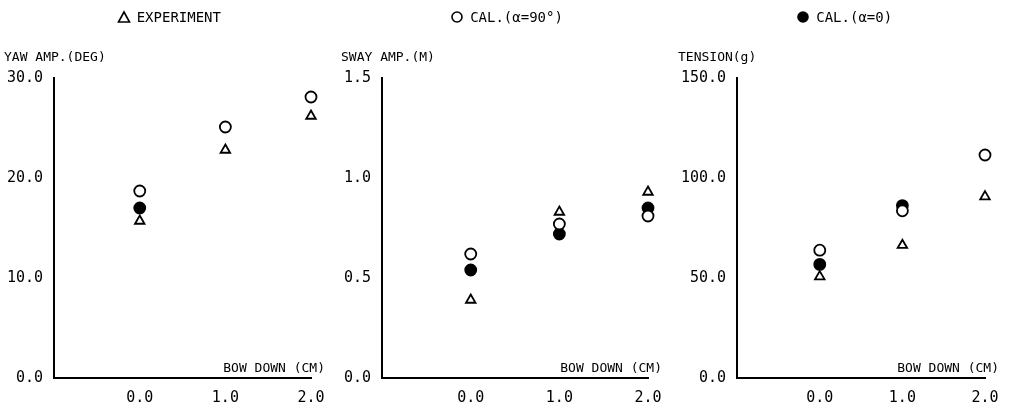  I want to click on y-tick-label: 100.0, so click(704, 176).